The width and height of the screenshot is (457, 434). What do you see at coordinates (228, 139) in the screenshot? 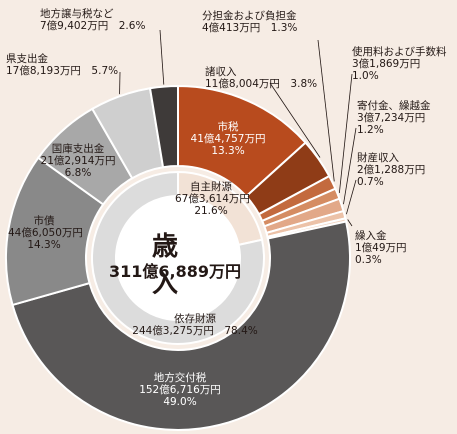
I see `slice-label-city-tax: 市税 41億4,757万円 13.3%` at bounding box center [228, 139].